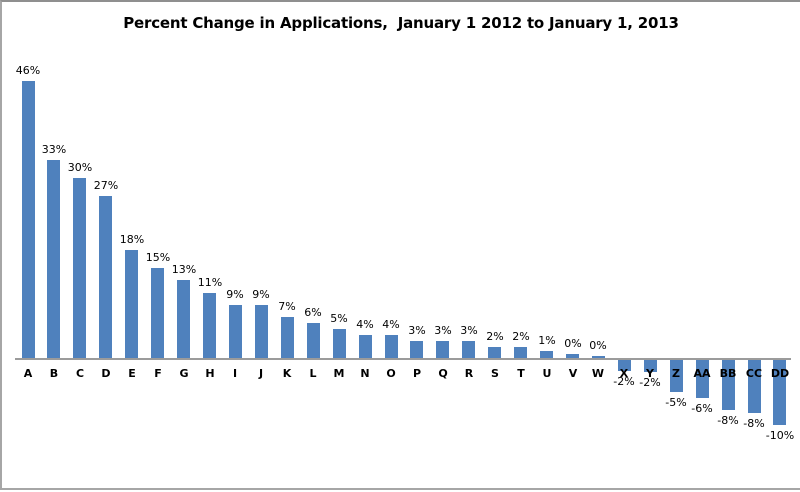 This screenshot has width=800, height=492. Describe the element at coordinates (495, 336) in the screenshot. I see `value-label-S: 2%` at that location.